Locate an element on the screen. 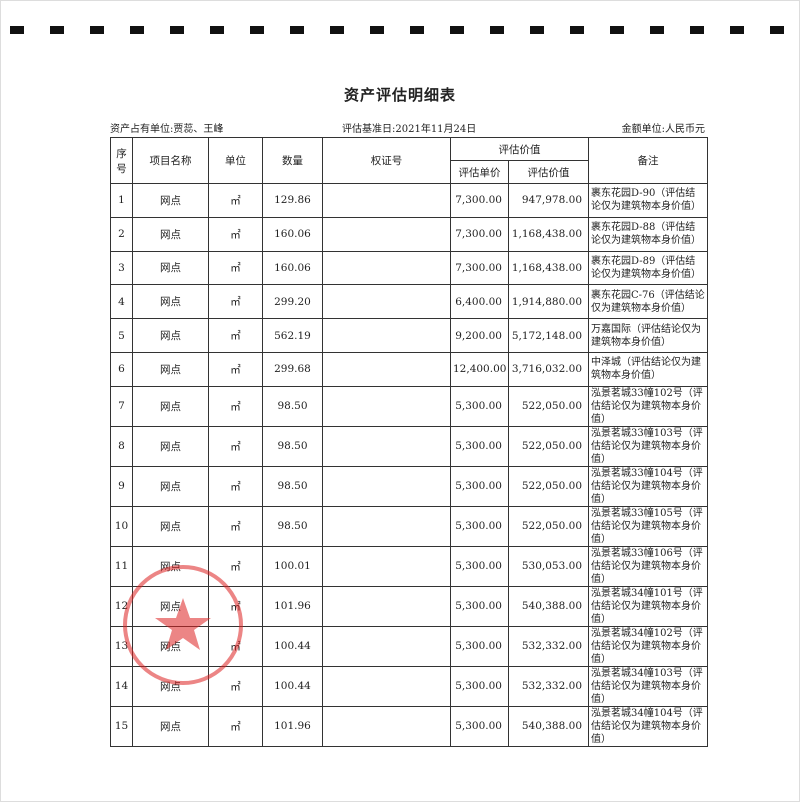 This screenshot has width=800, height=802. header-cell: 项目名称 is located at coordinates (170, 160).